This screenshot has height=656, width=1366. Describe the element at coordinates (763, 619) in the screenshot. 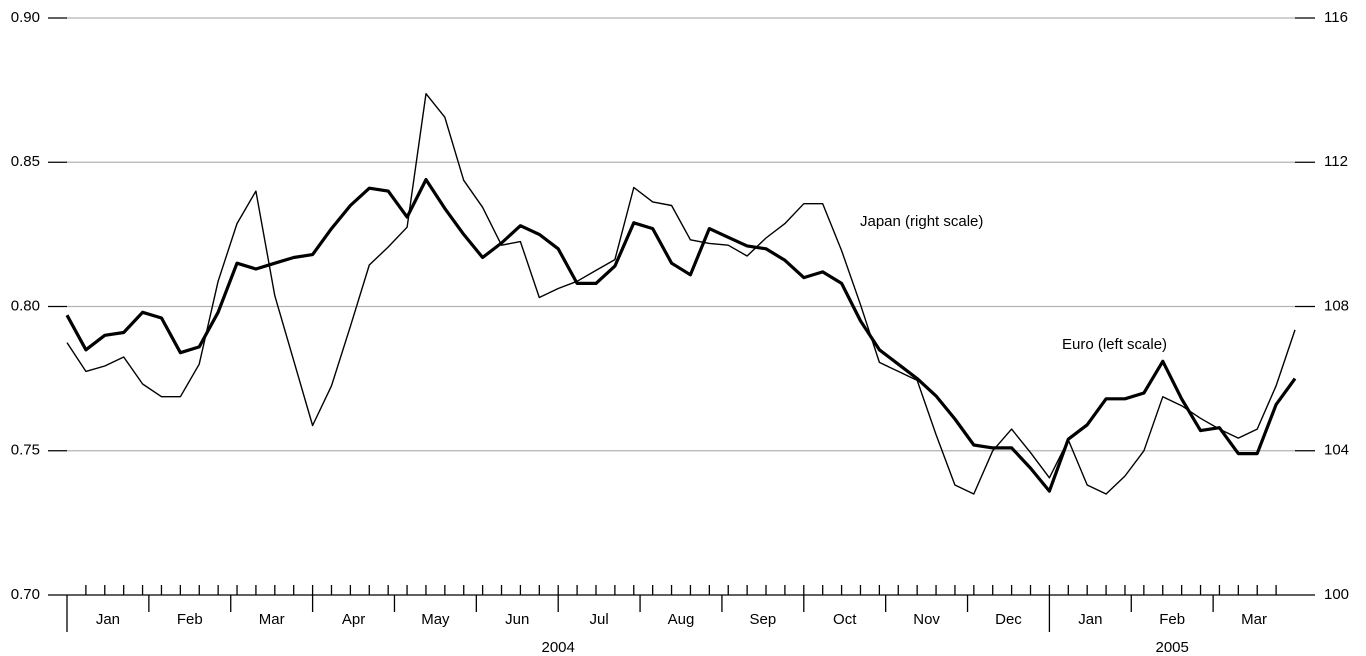

I see `x-tick-label: Sep` at that location.